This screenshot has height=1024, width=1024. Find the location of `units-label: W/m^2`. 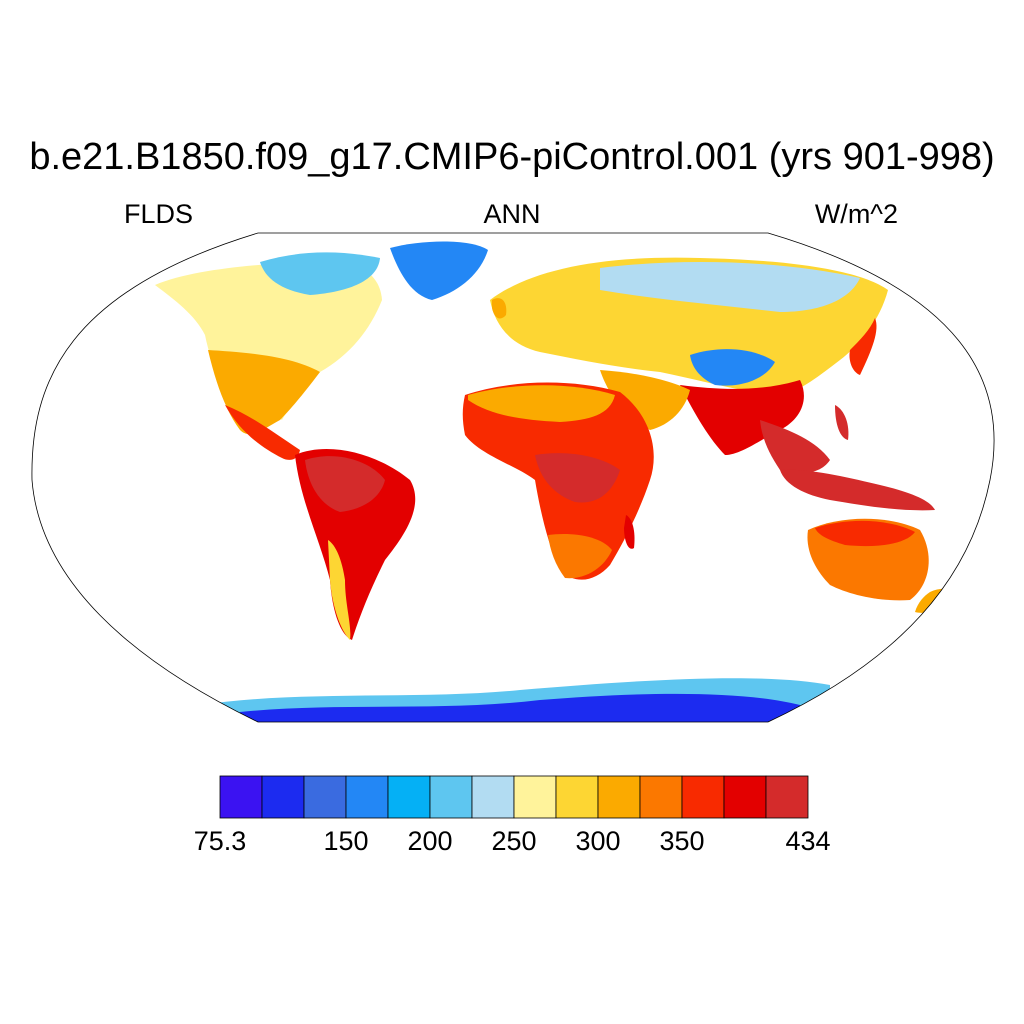

units-label: W/m^2 is located at coordinates (856, 214).